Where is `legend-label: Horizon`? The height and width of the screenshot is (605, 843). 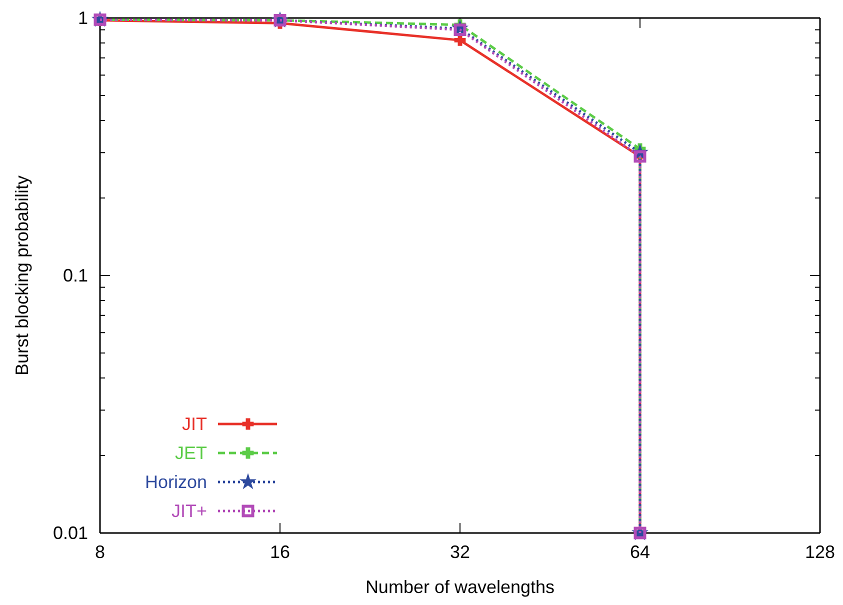 legend-label: Horizon is located at coordinates (175, 482).